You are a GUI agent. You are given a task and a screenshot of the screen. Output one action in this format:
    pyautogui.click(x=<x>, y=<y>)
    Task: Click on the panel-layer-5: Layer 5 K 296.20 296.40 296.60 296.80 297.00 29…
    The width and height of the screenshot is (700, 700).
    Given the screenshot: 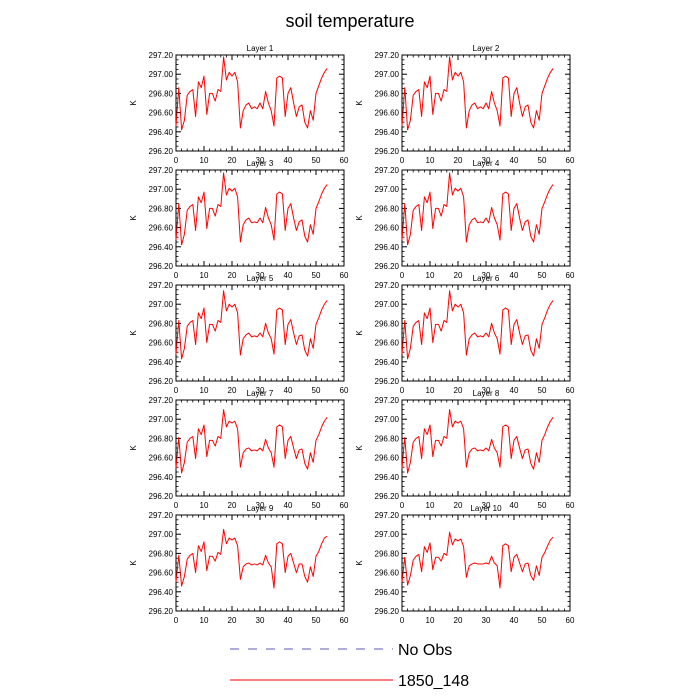 What is the action you would take?
    pyautogui.click(x=239, y=334)
    